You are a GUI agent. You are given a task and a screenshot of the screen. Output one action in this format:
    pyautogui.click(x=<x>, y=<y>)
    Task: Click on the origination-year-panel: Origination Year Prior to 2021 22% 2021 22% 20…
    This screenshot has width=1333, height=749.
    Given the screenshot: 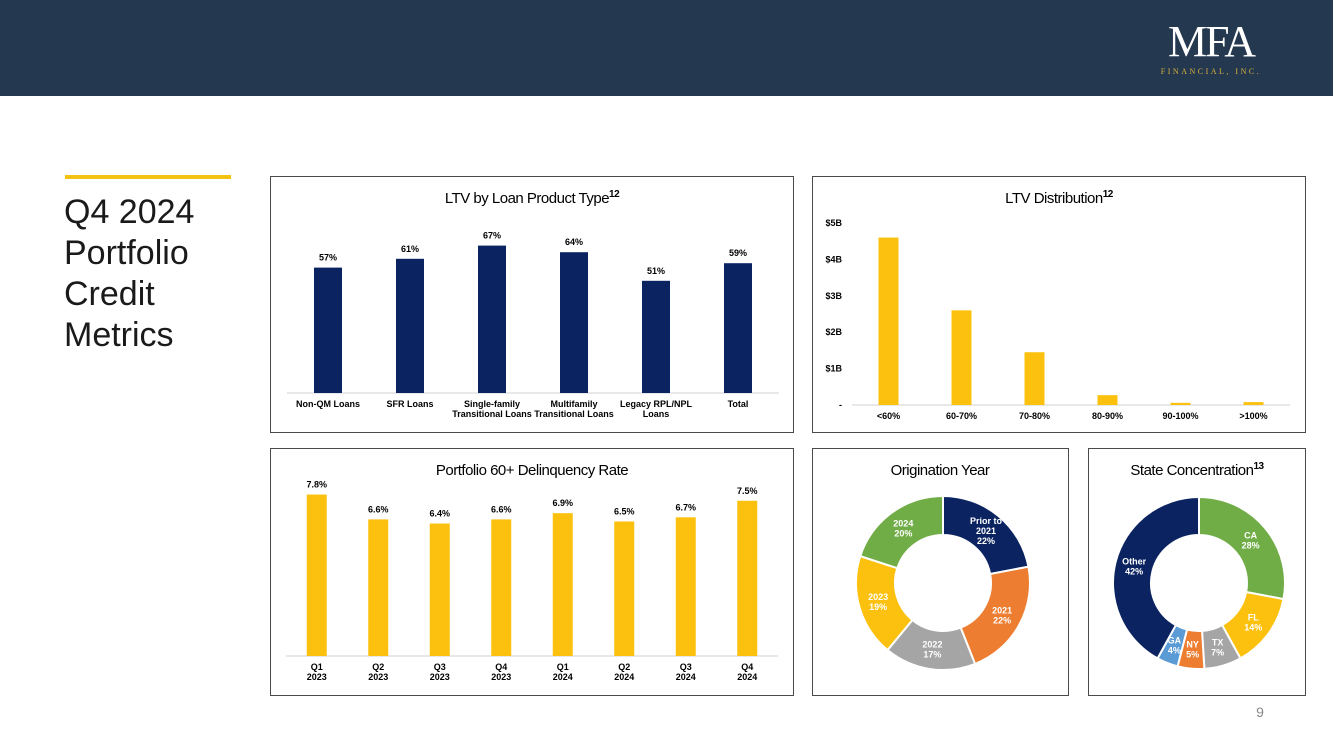 What is the action you would take?
    pyautogui.click(x=940, y=572)
    